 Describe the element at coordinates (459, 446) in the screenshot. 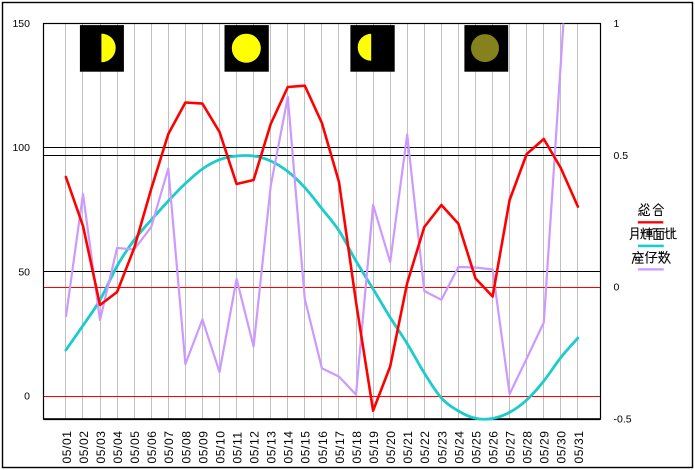

I see `svg-text: 05/24` at that location.